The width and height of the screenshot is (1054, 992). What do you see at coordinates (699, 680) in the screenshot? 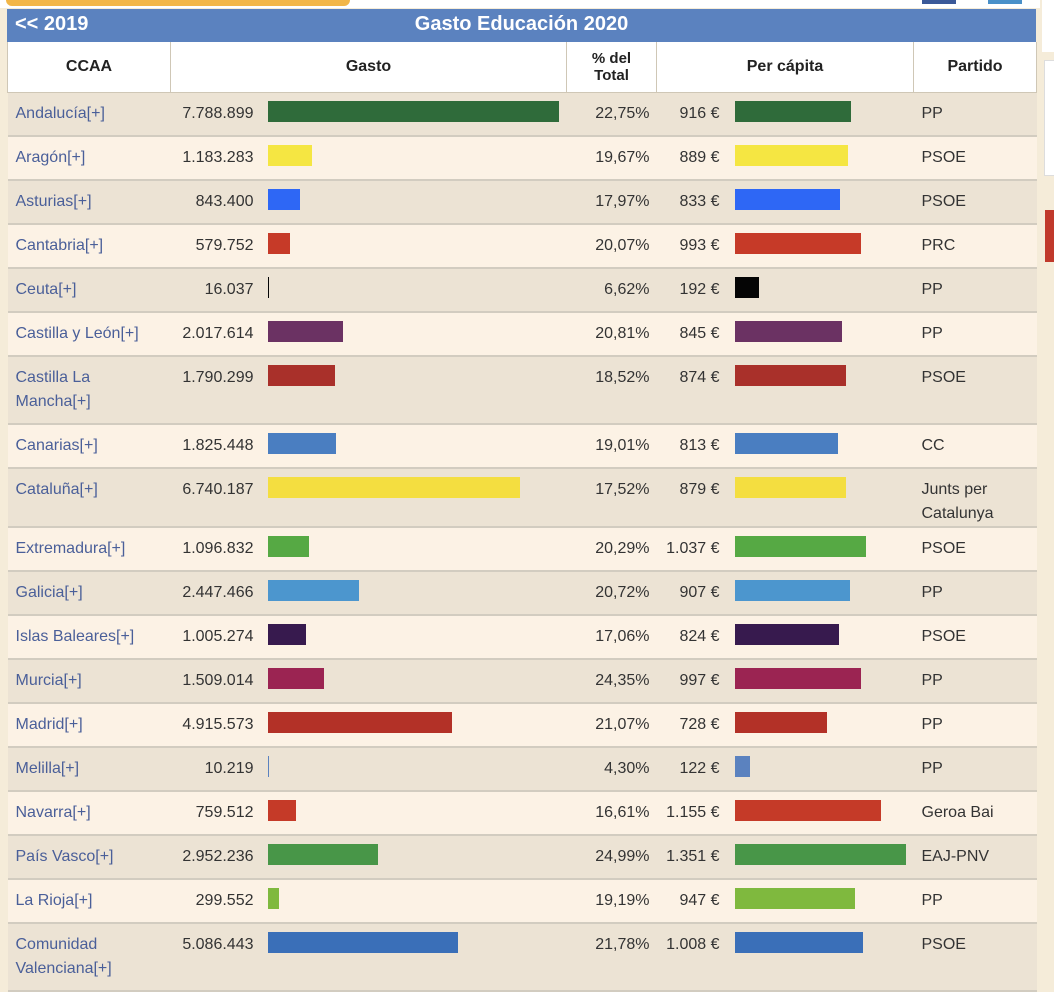
I see `percapita-value: 997 €` at bounding box center [699, 680].